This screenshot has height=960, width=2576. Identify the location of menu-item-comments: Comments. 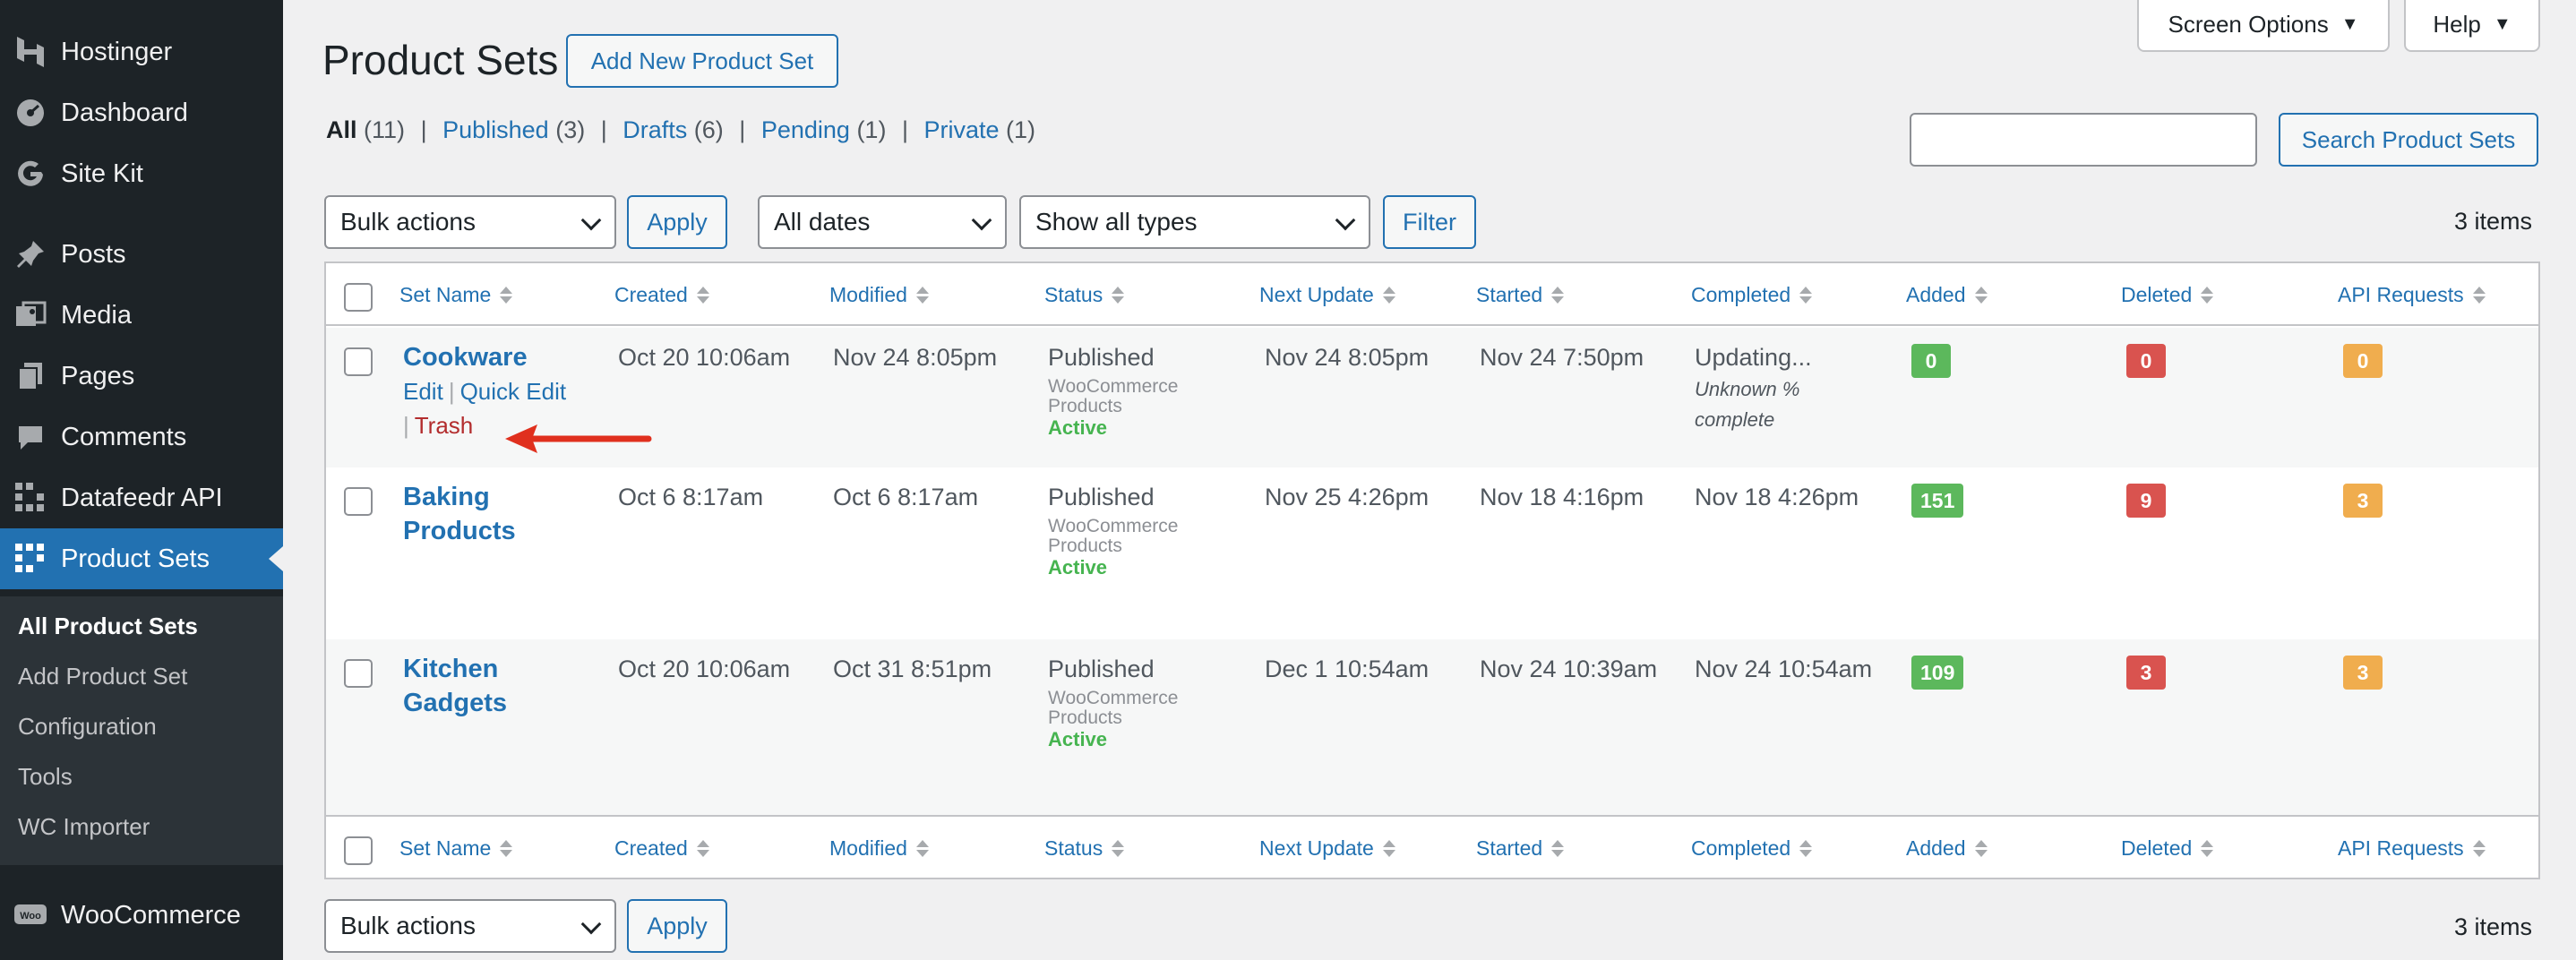
(141, 437).